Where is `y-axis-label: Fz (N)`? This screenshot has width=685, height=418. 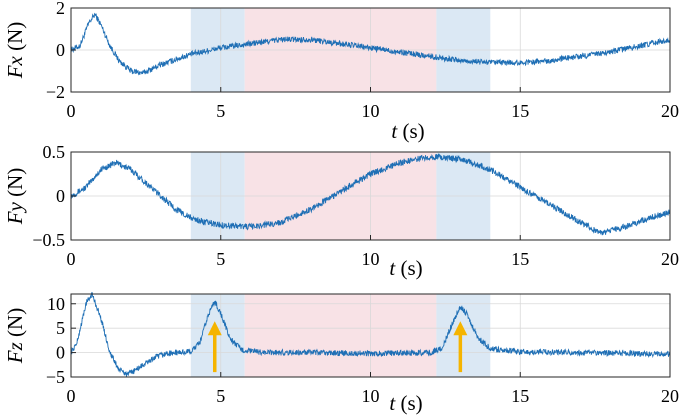
y-axis-label: Fz (N) is located at coordinates (15, 336).